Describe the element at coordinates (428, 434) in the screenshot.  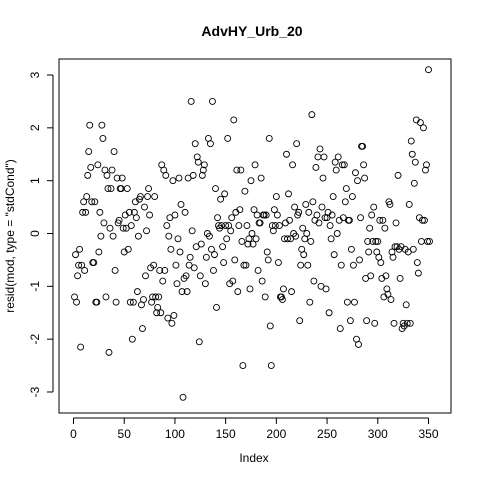
I see `x-tick-label: 350` at that location.